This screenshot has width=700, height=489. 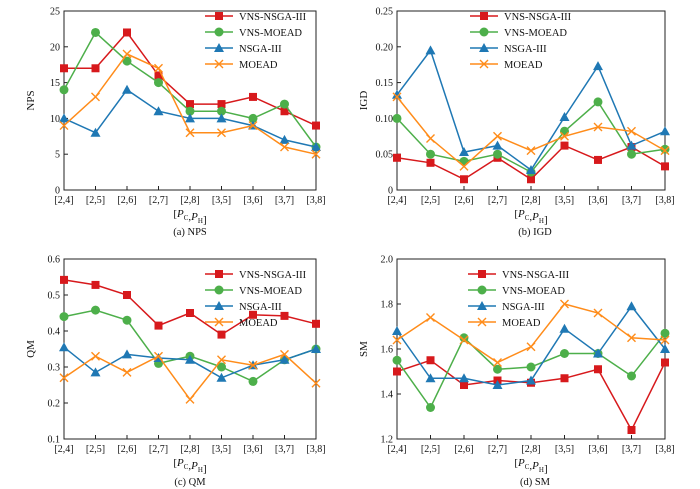 What do you see at coordinates (54, 368) in the screenshot?
I see `y-tick-label: 0.3` at bounding box center [54, 368].